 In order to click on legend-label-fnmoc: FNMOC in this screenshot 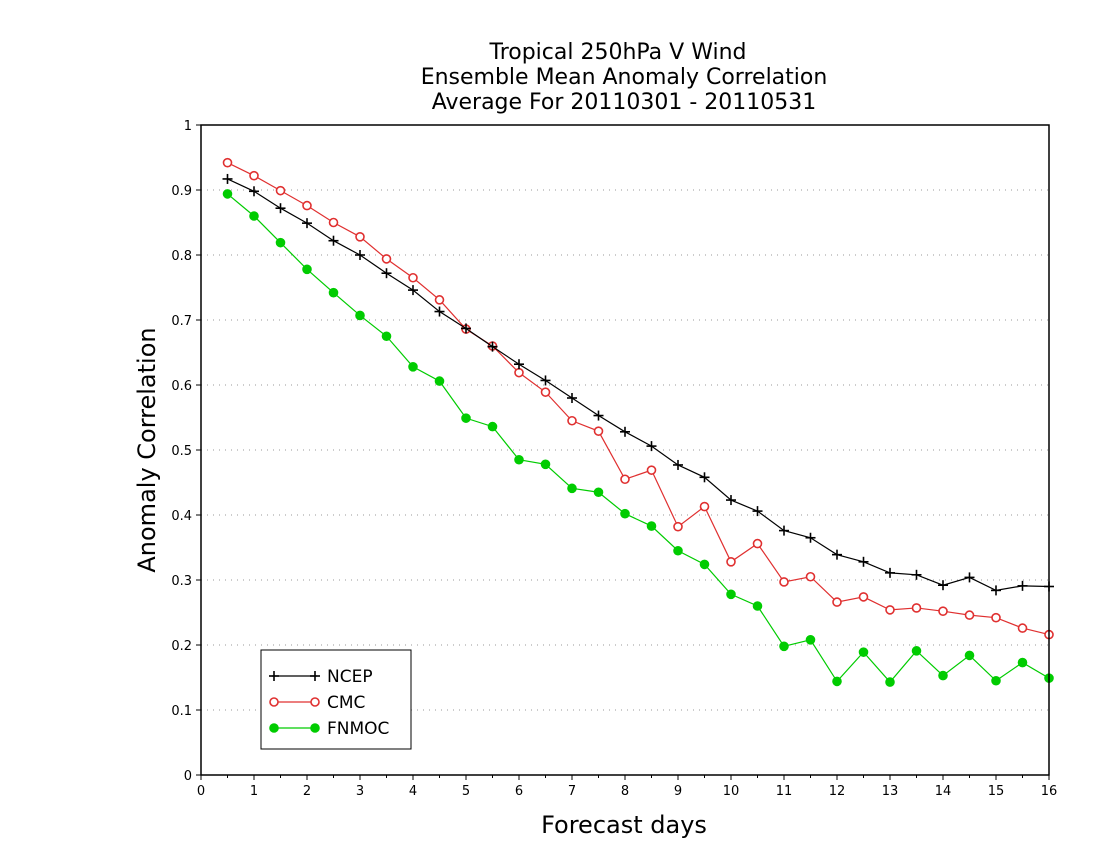, I will do `click(358, 729)`.